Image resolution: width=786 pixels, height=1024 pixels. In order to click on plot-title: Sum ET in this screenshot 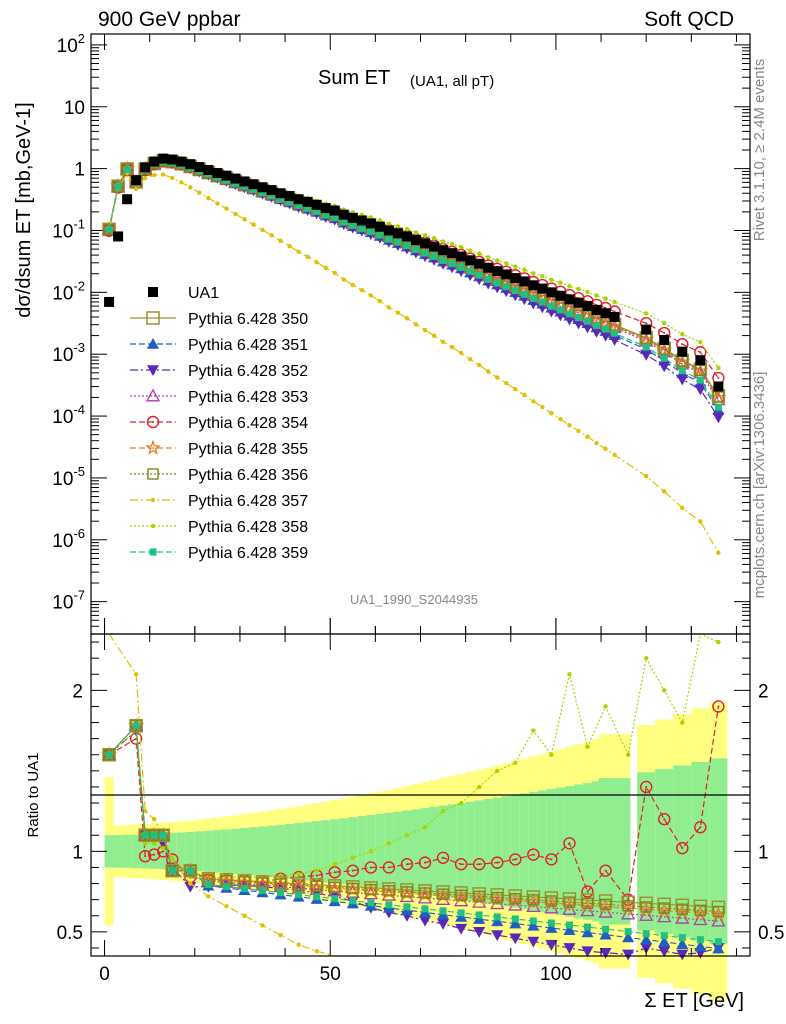, I will do `click(354, 78)`.